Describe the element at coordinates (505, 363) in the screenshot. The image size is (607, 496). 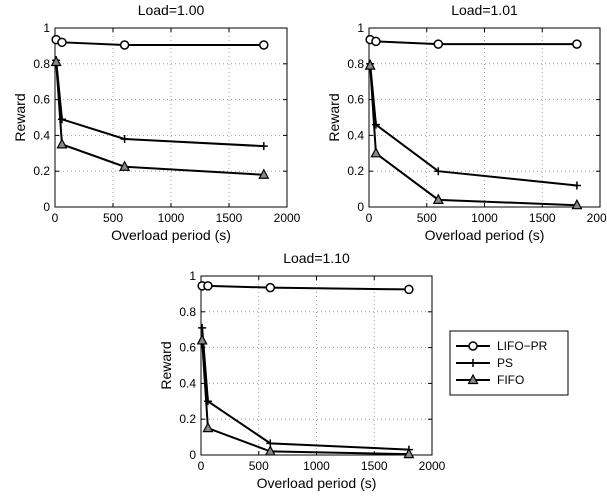
I see `legend-label: PS` at that location.